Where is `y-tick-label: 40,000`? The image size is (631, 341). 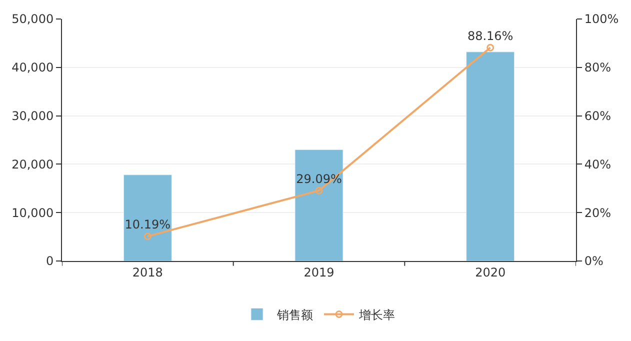
y-tick-label: 40,000 is located at coordinates (33, 67).